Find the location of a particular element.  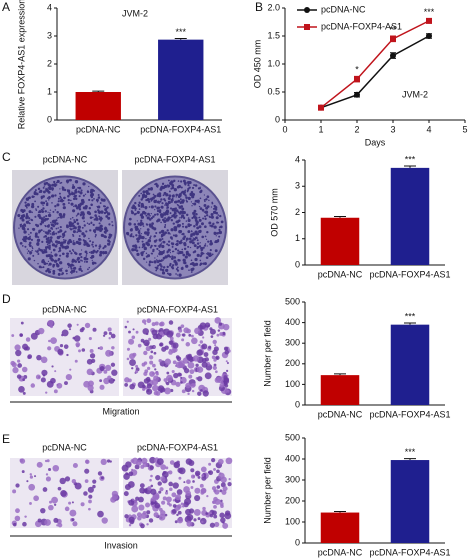

image-label: pcDNA-NC is located at coordinates (65, 159).